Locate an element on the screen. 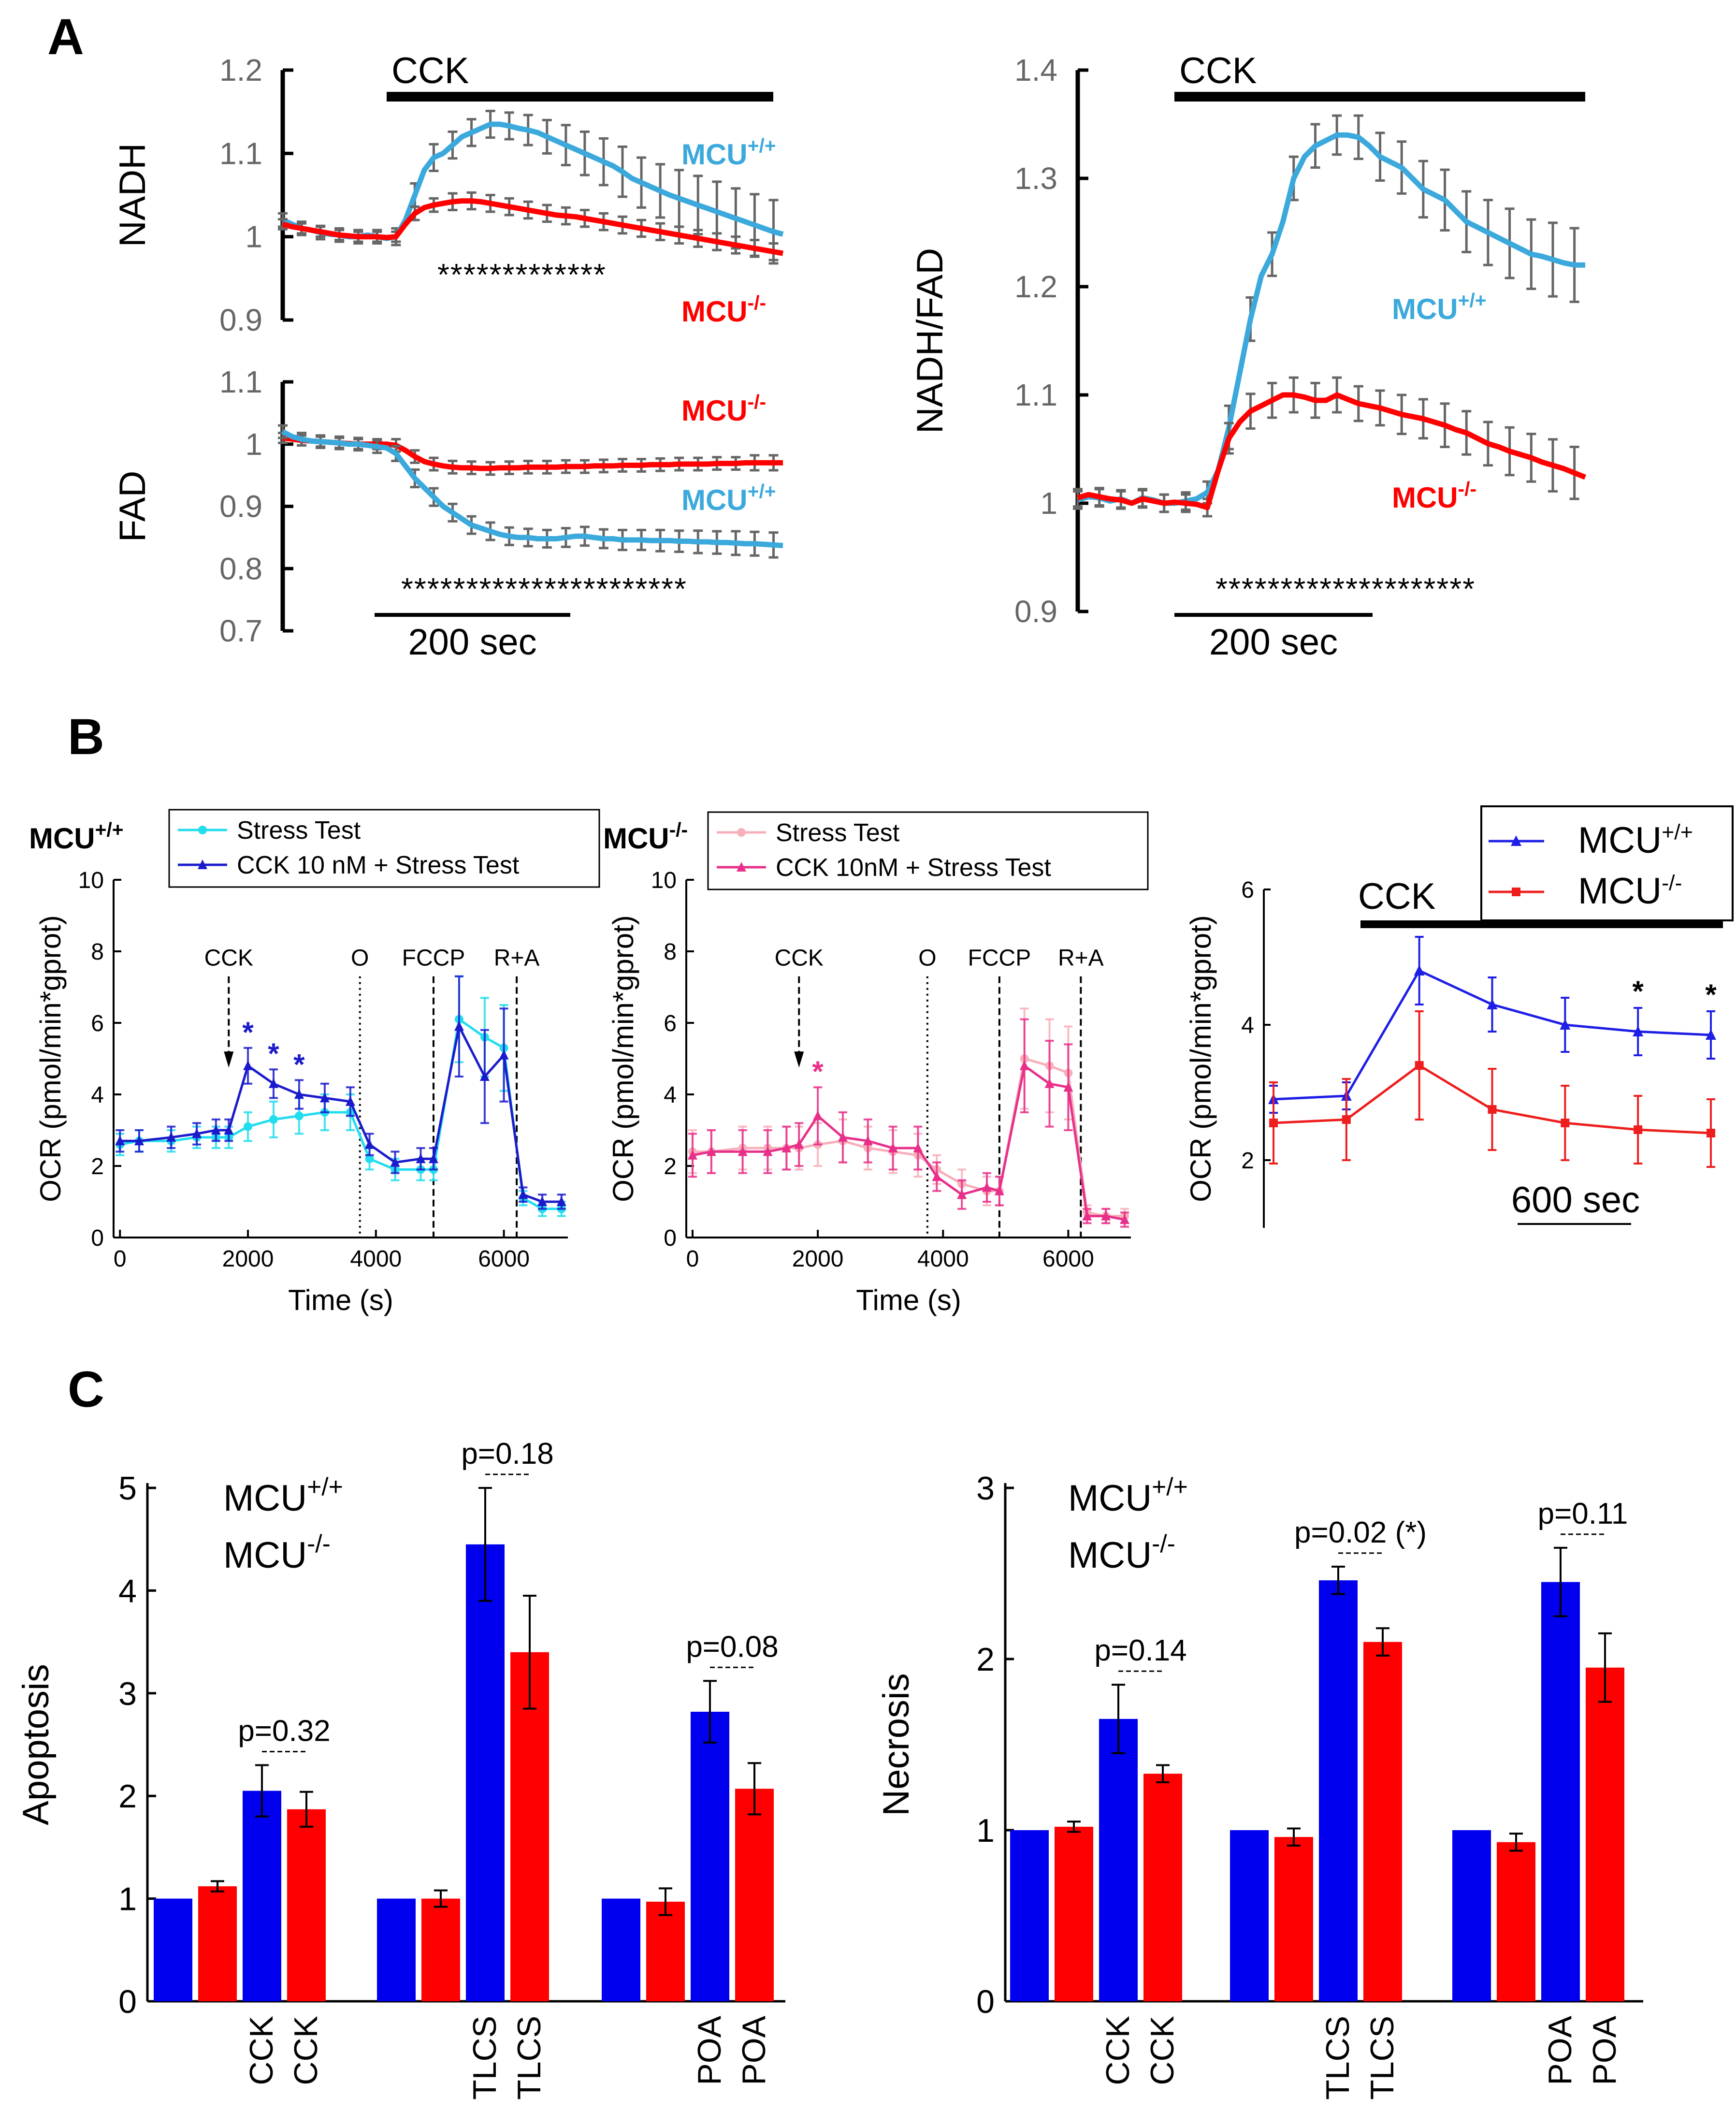 The width and height of the screenshot is (1736, 2126). legend-label-2: CCK 10nM + Stress Test is located at coordinates (913, 868).